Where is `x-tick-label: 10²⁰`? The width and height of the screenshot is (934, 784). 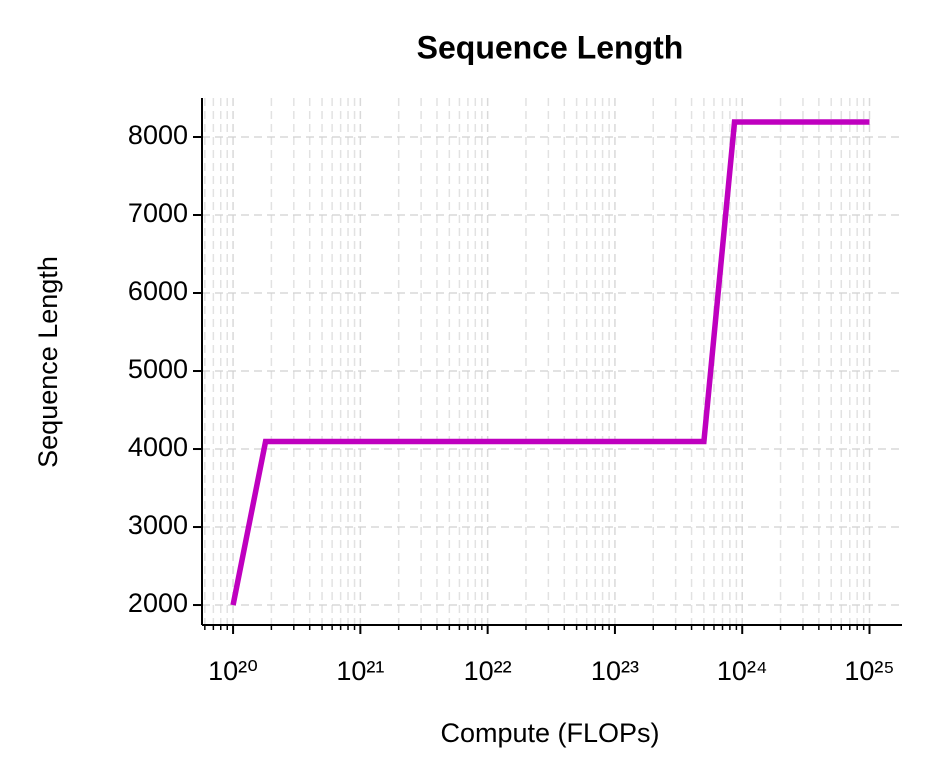
x-tick-label: 10²⁰ is located at coordinates (233, 671).